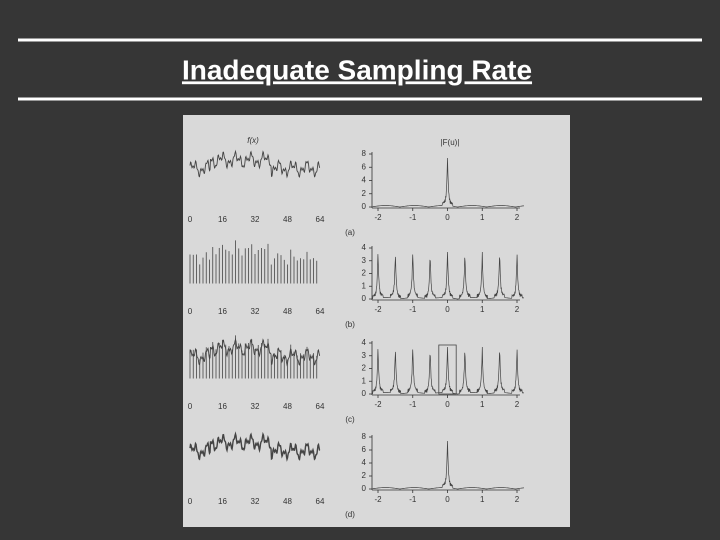  What do you see at coordinates (350, 232) in the screenshot?
I see `caption: (a)` at bounding box center [350, 232].